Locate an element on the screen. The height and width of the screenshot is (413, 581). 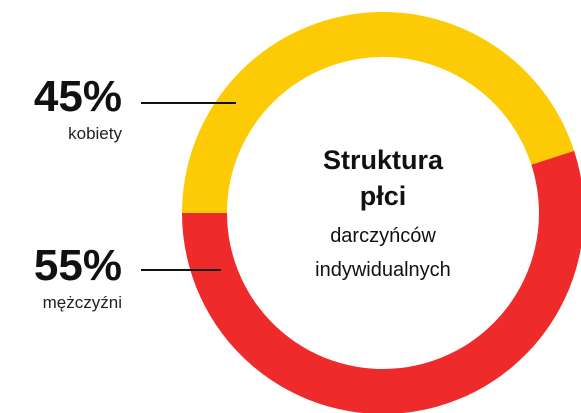
category-label: kobiety is located at coordinates (95, 133).